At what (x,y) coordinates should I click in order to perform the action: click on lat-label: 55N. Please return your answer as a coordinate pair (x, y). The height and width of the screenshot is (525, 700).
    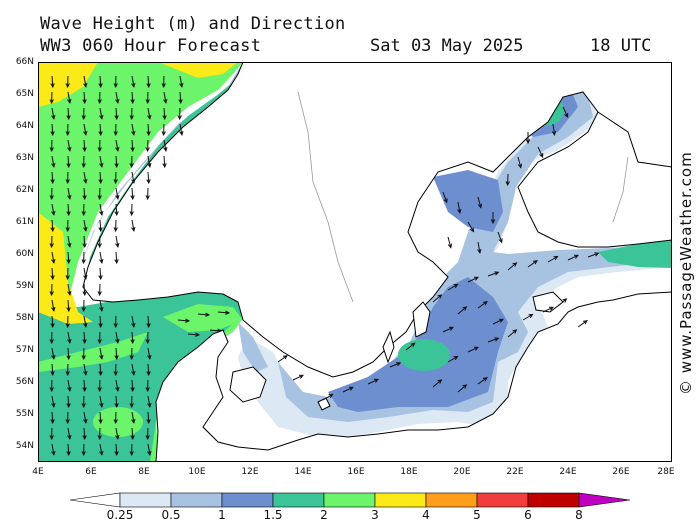
    Looking at the image, I should click on (24, 414).